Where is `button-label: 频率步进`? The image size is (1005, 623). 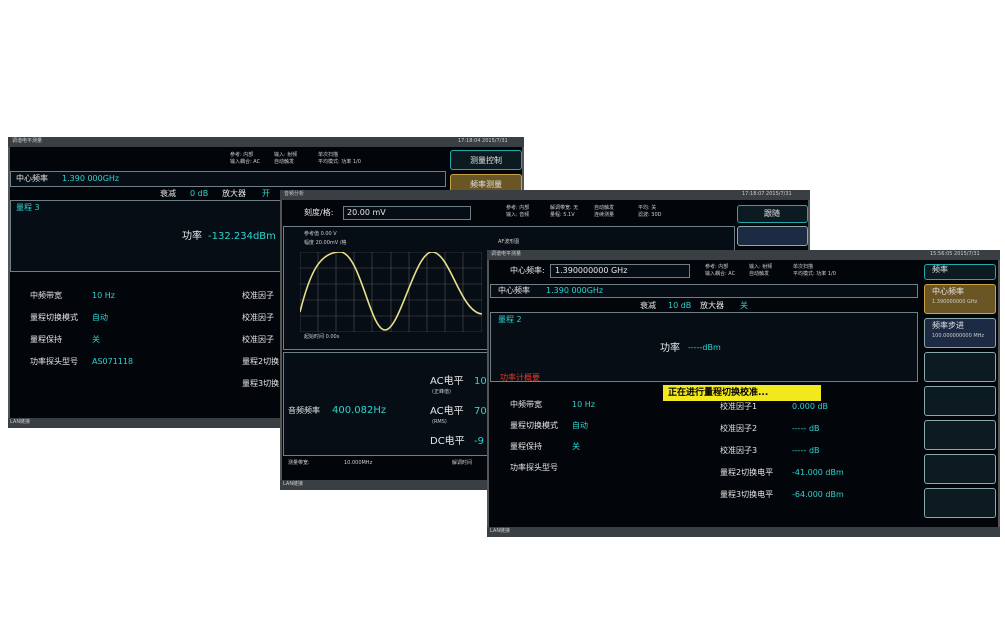
button-label: 频率步进 is located at coordinates (948, 325).